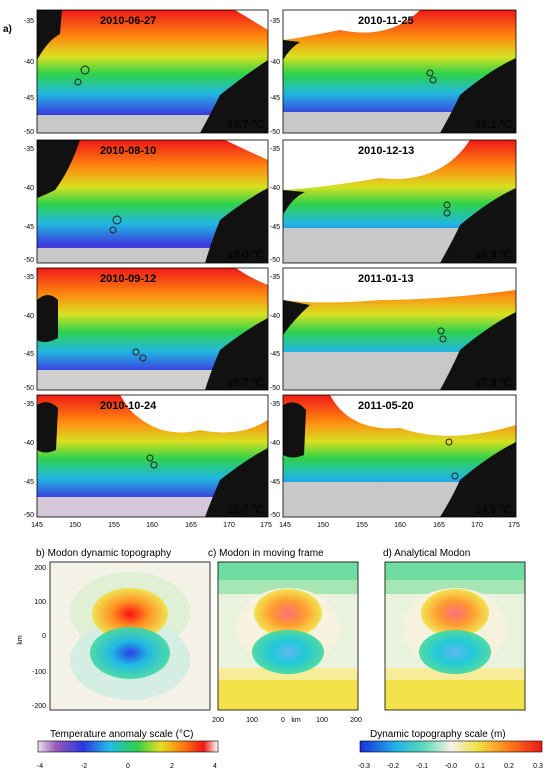  What do you see at coordinates (538, 766) in the screenshot?
I see `svg-text: 0.3` at bounding box center [538, 766].